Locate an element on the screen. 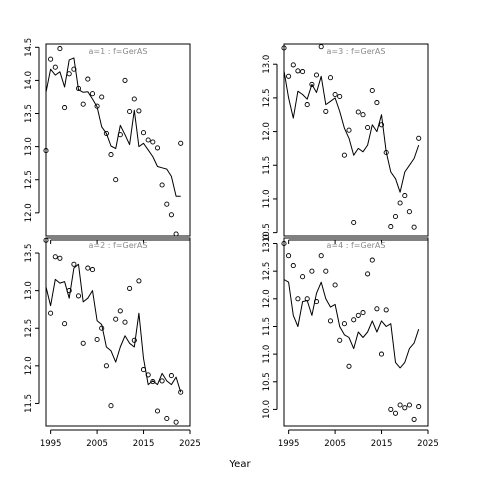 The width and height of the screenshot is (480, 480). y-tick-label: 10.0 is located at coordinates (267, 409).